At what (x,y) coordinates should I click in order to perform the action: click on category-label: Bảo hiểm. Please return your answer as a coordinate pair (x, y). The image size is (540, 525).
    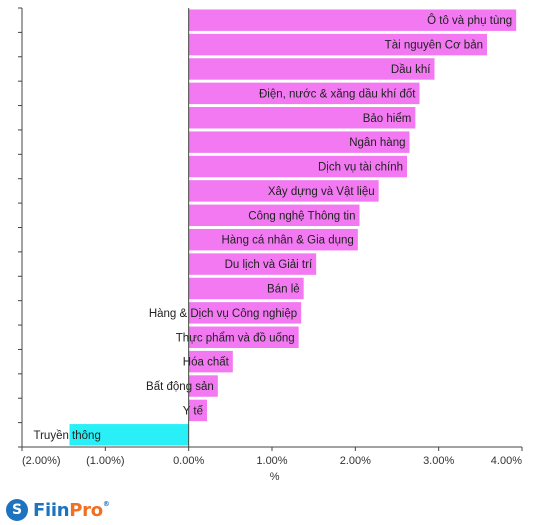
    Looking at the image, I should click on (387, 119).